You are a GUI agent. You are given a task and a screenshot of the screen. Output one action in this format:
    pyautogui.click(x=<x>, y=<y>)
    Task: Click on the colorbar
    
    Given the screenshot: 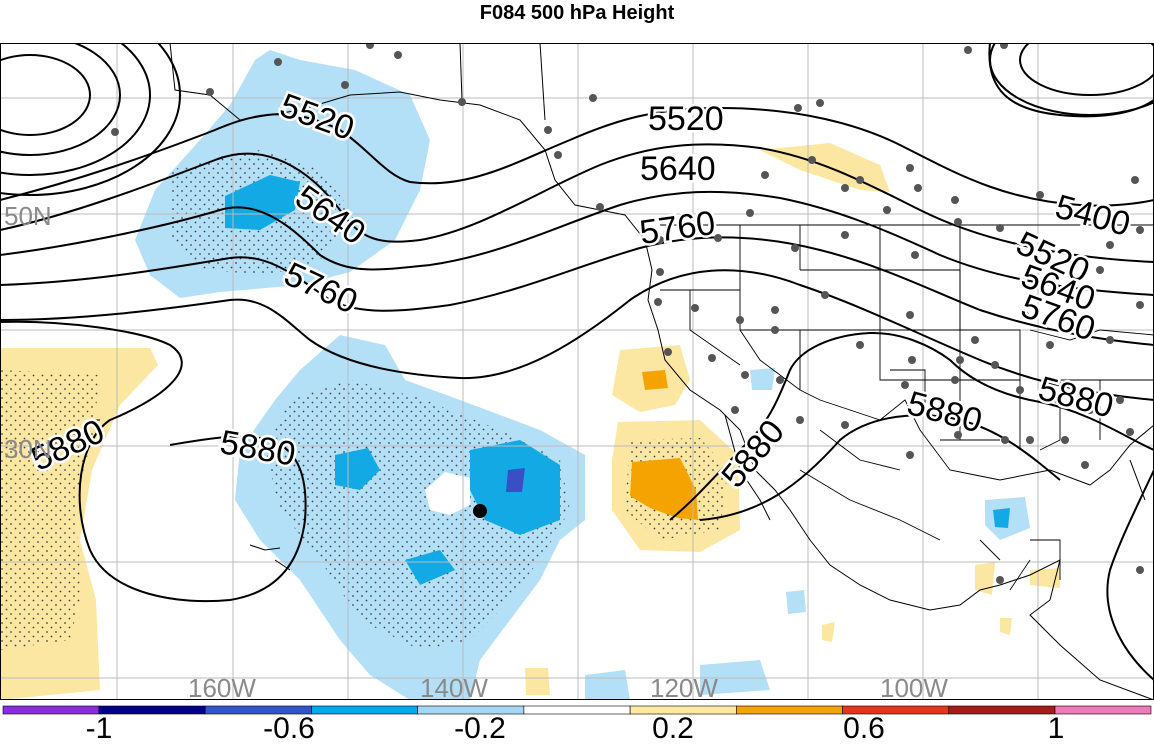 What is the action you would take?
    pyautogui.click(x=577, y=710)
    